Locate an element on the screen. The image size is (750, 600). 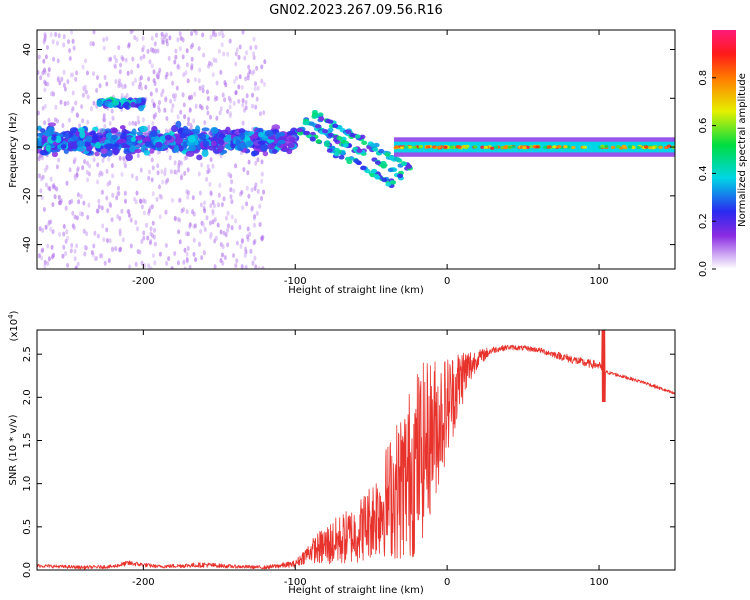
y-tick-label: 2.5 is located at coordinates (27, 354).